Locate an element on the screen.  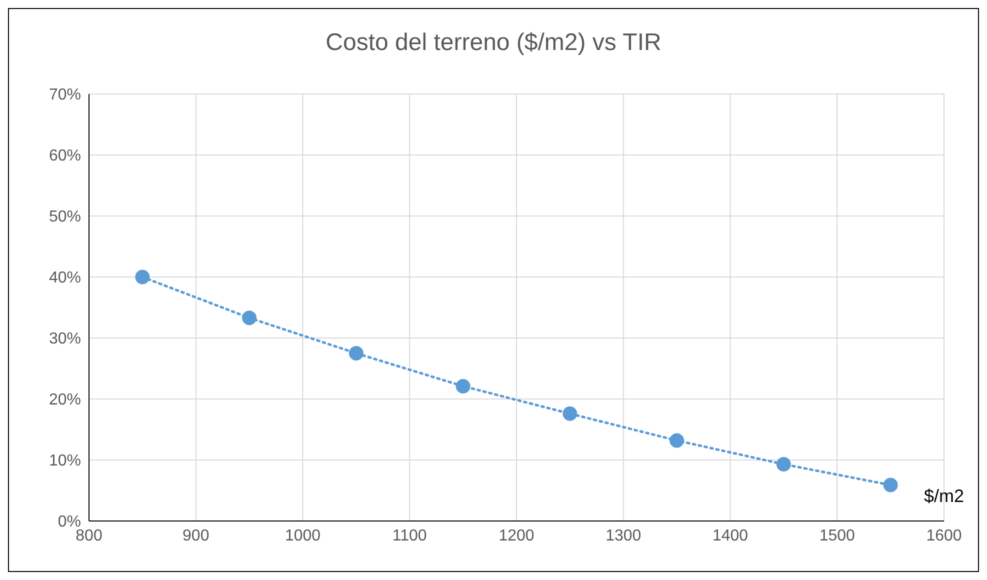
y-tick-label: 60% is located at coordinates (64, 156).